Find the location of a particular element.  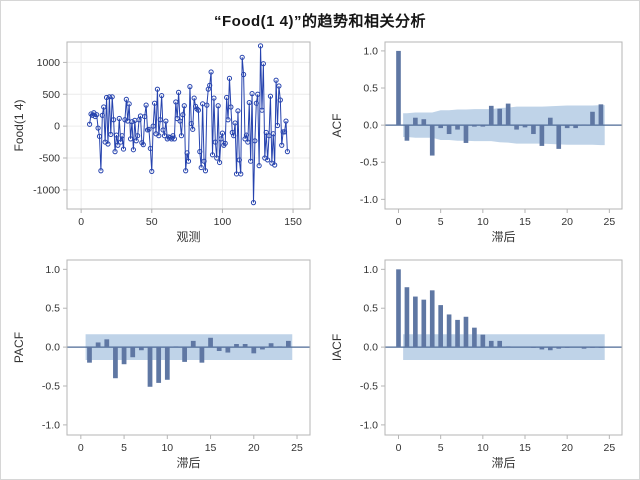

svg-text: 1000 is located at coordinates (49, 63).